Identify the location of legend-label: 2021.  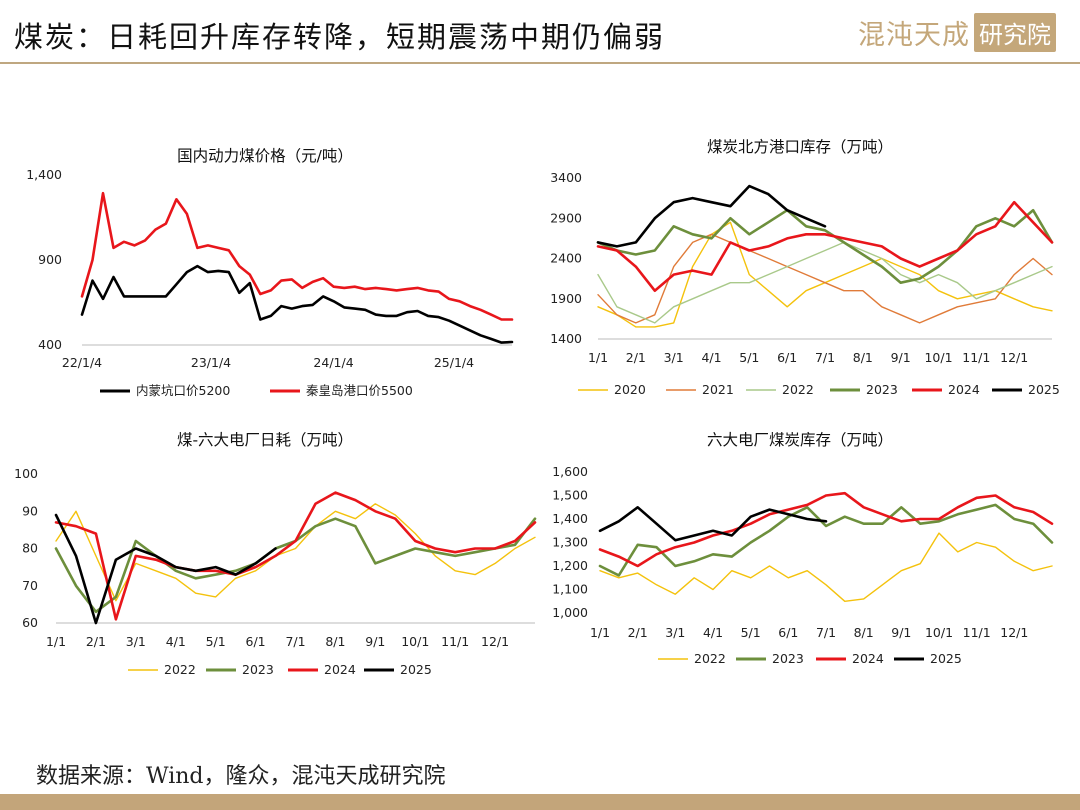
(718, 389).